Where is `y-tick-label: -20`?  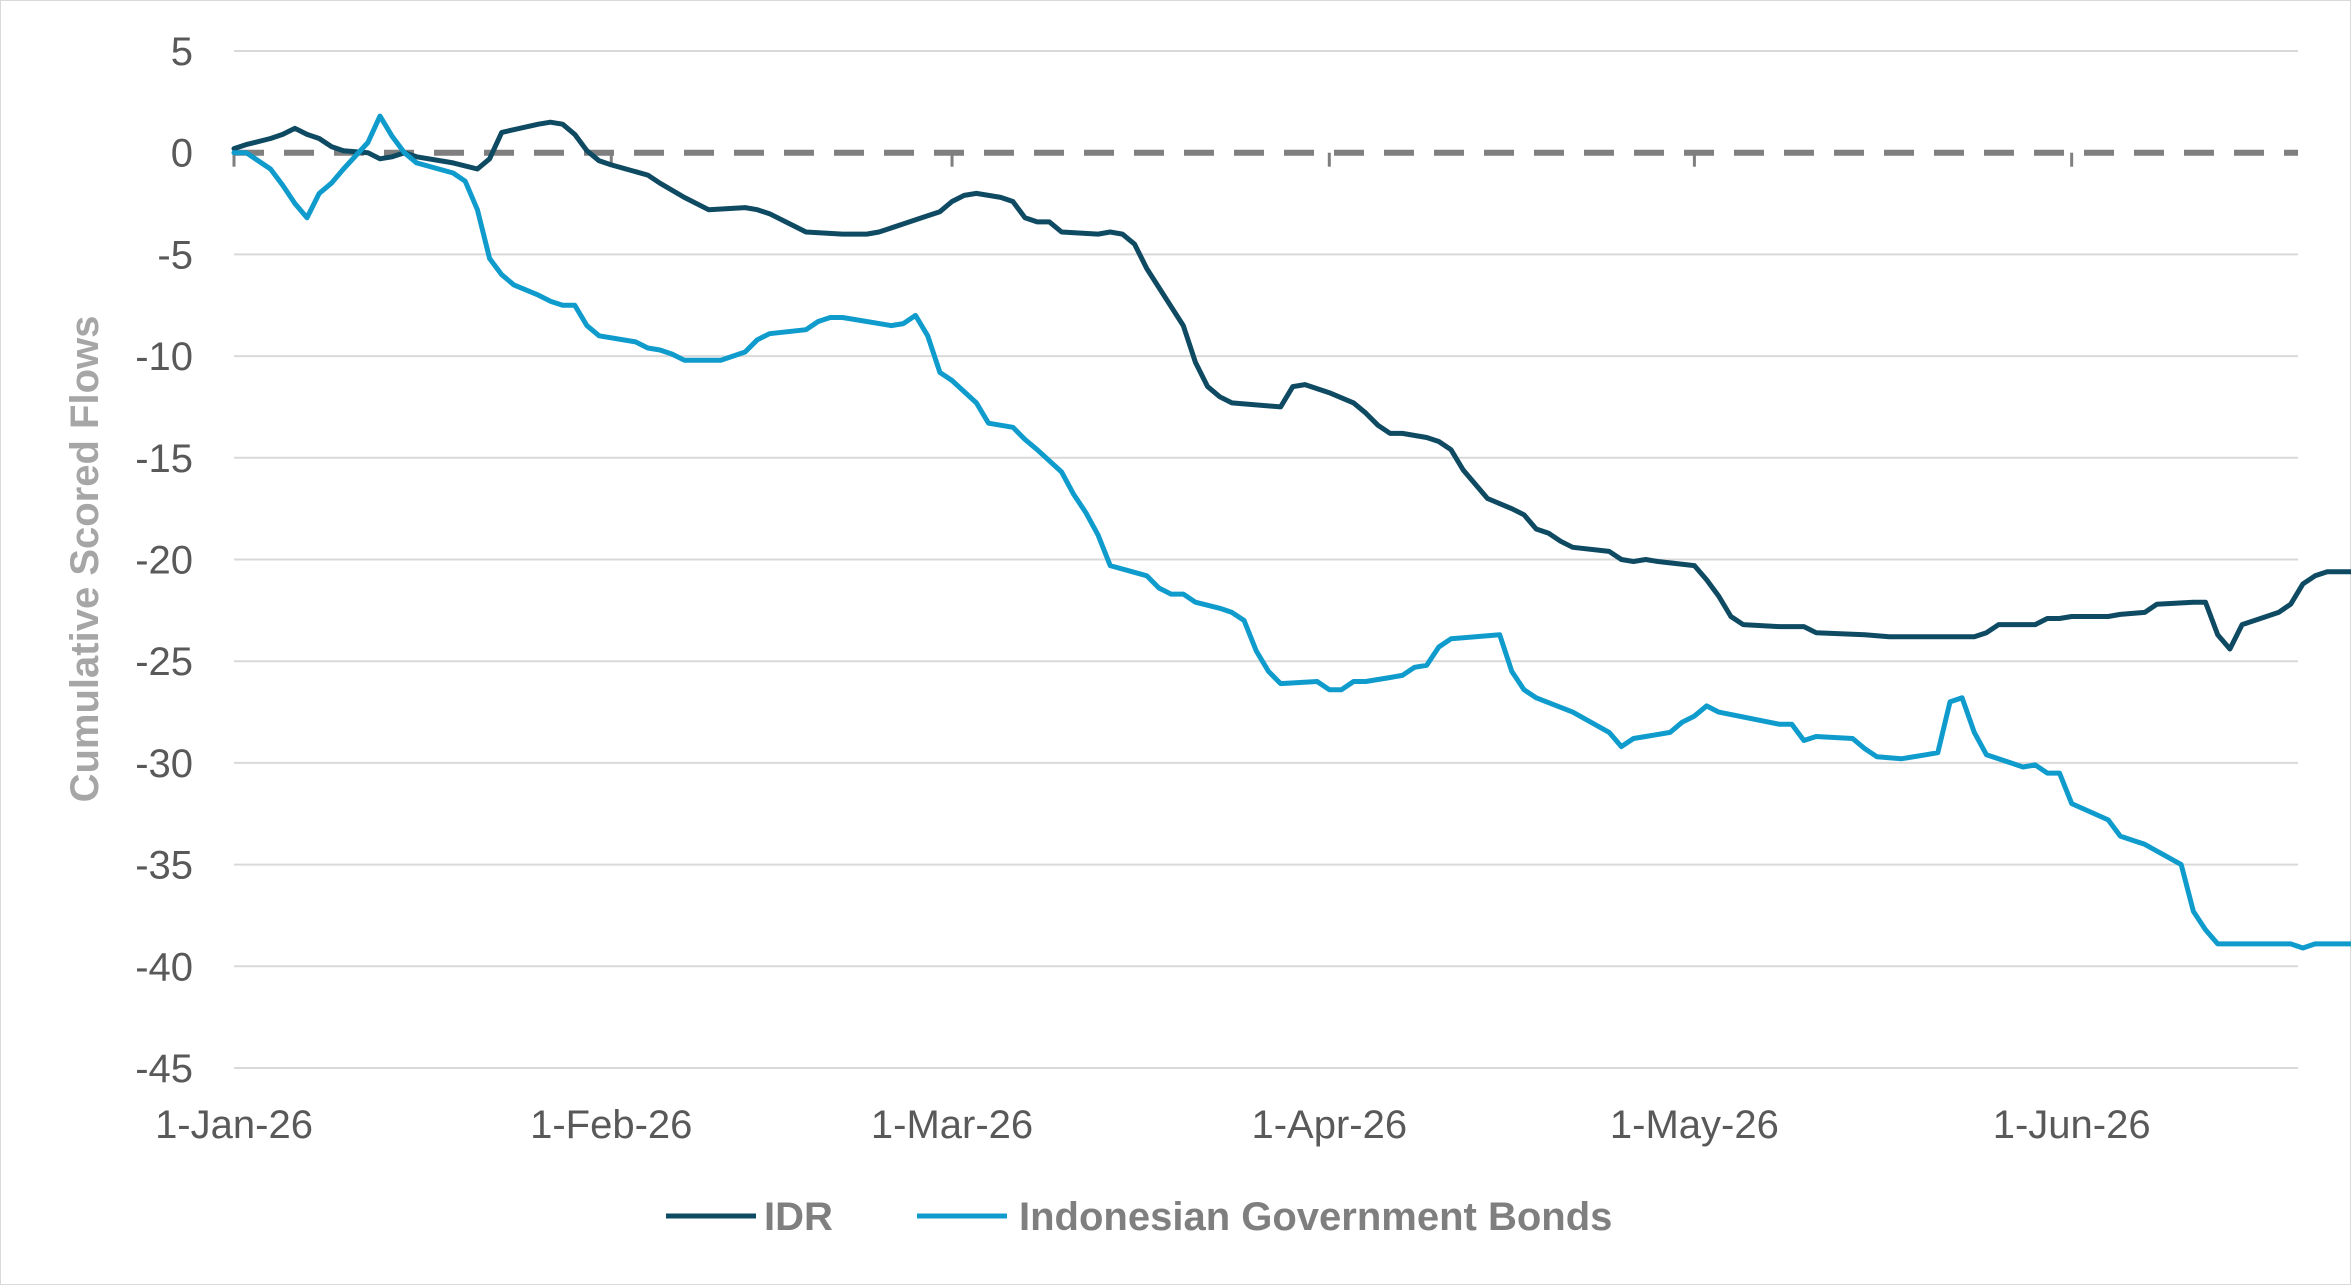
y-tick-label: -20 is located at coordinates (164, 561).